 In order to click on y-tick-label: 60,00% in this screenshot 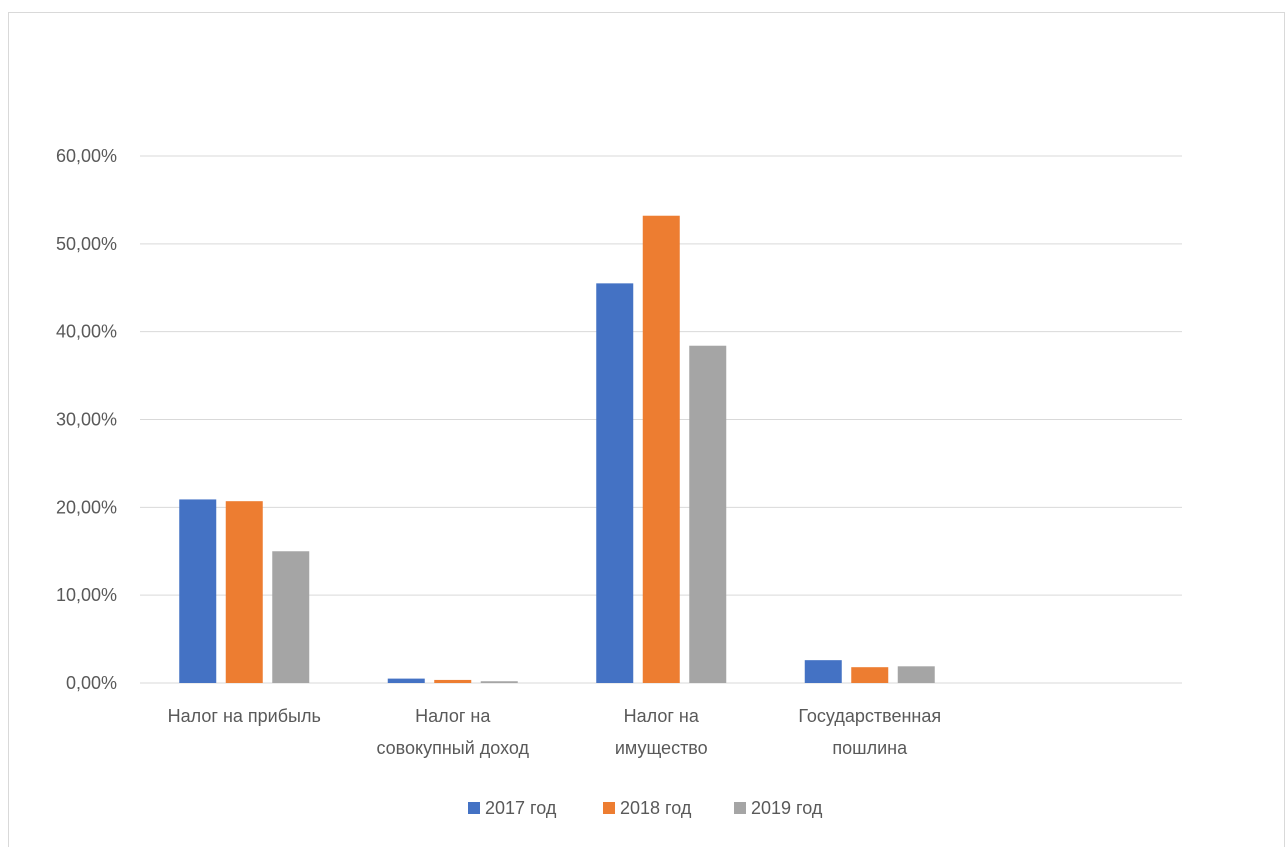, I will do `click(86, 156)`.